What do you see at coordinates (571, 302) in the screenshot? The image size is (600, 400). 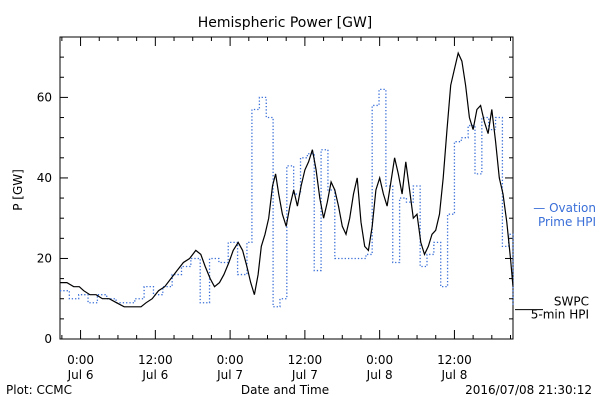 I see `legend-label-swpc: SWPC` at bounding box center [571, 302].